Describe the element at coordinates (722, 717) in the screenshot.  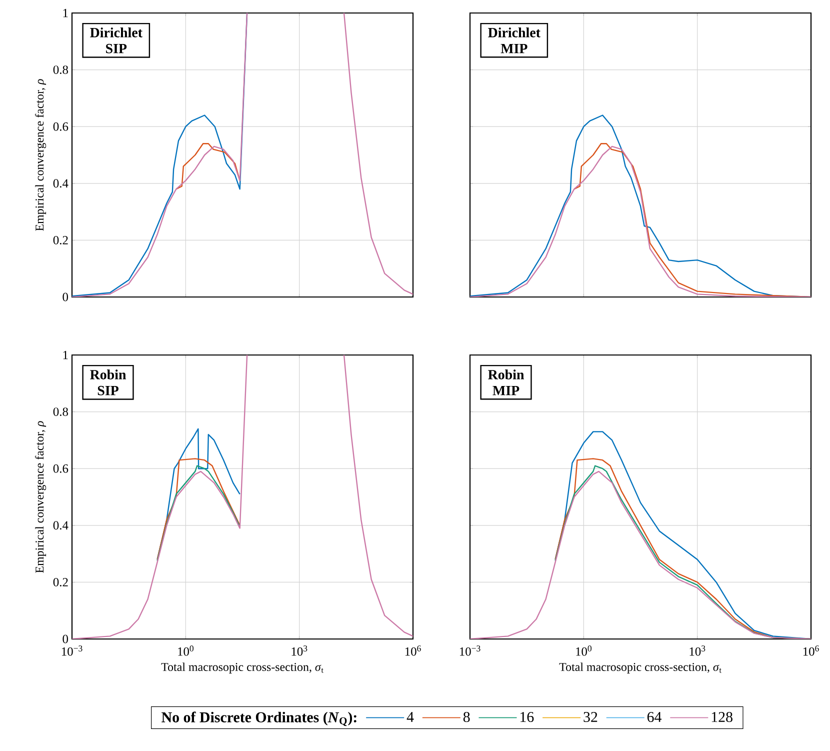
I see `legend-label: 128` at that location.